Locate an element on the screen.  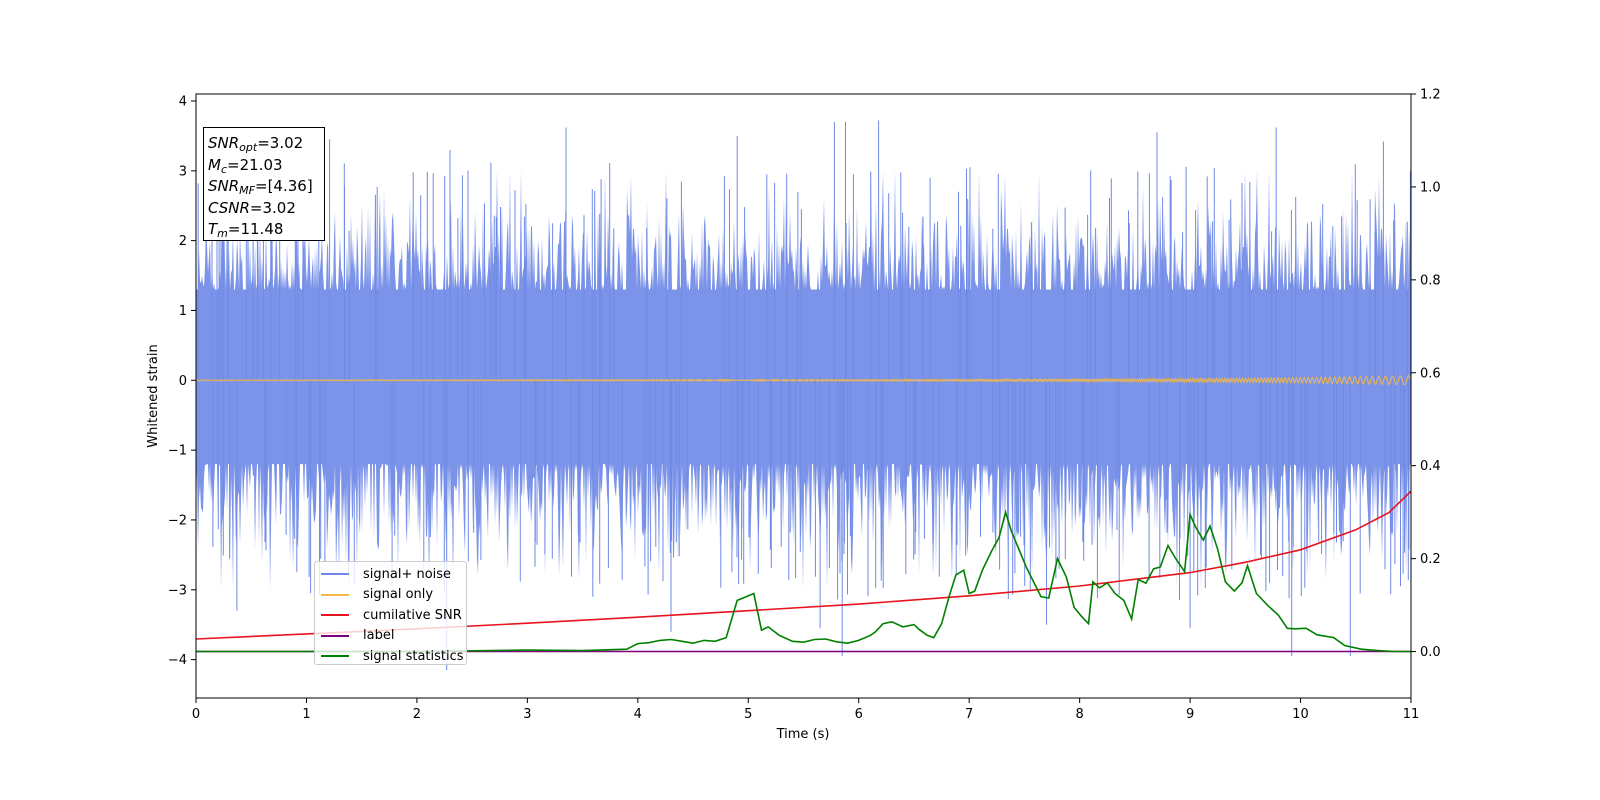
x-tick-label: 5 is located at coordinates (748, 714).